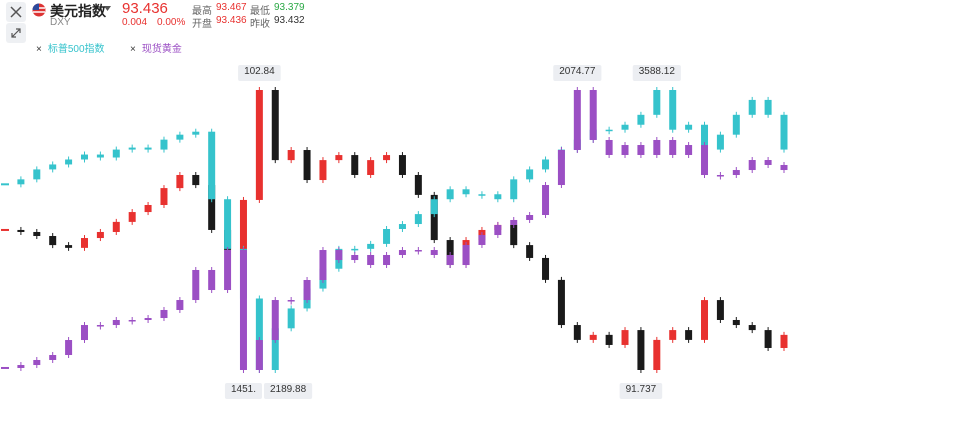 Image resolution: width=960 pixels, height=423 pixels. I want to click on extreme-label: 2189.88, so click(288, 391).